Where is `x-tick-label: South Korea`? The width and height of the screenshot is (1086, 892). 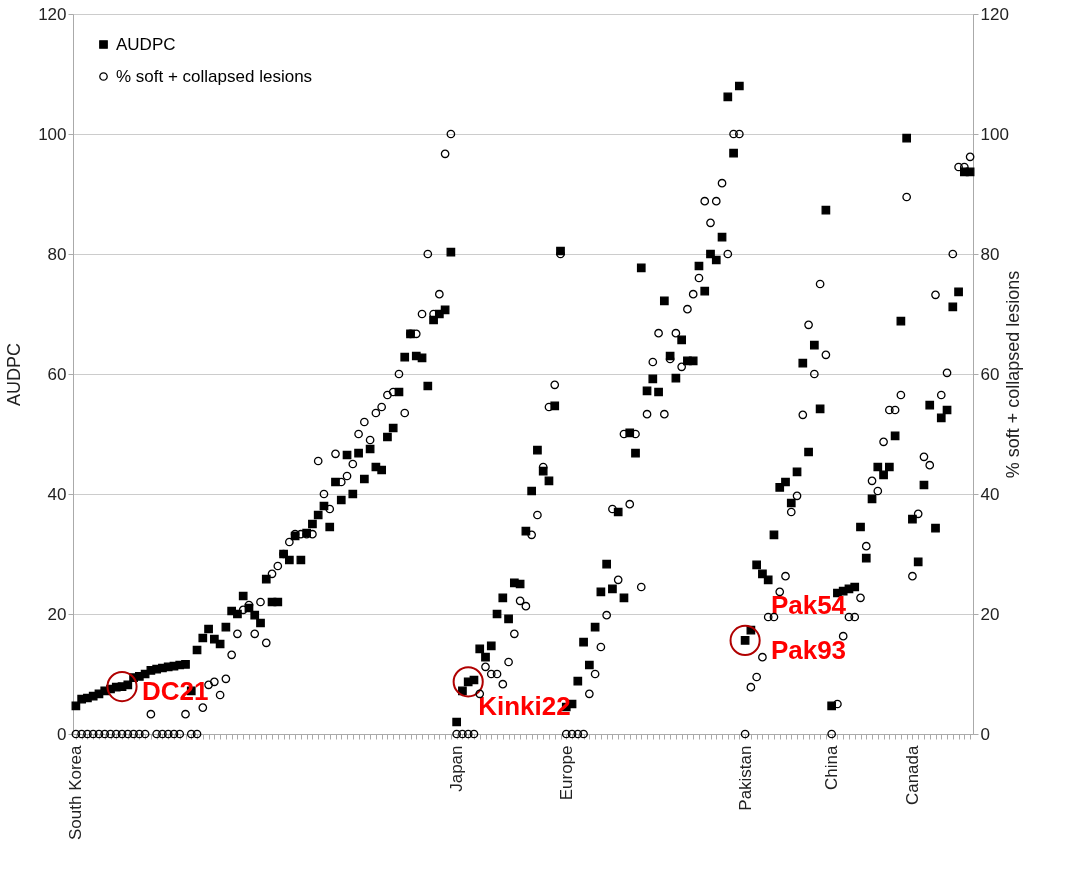
x-tick-label: South Korea is located at coordinates (76, 792).